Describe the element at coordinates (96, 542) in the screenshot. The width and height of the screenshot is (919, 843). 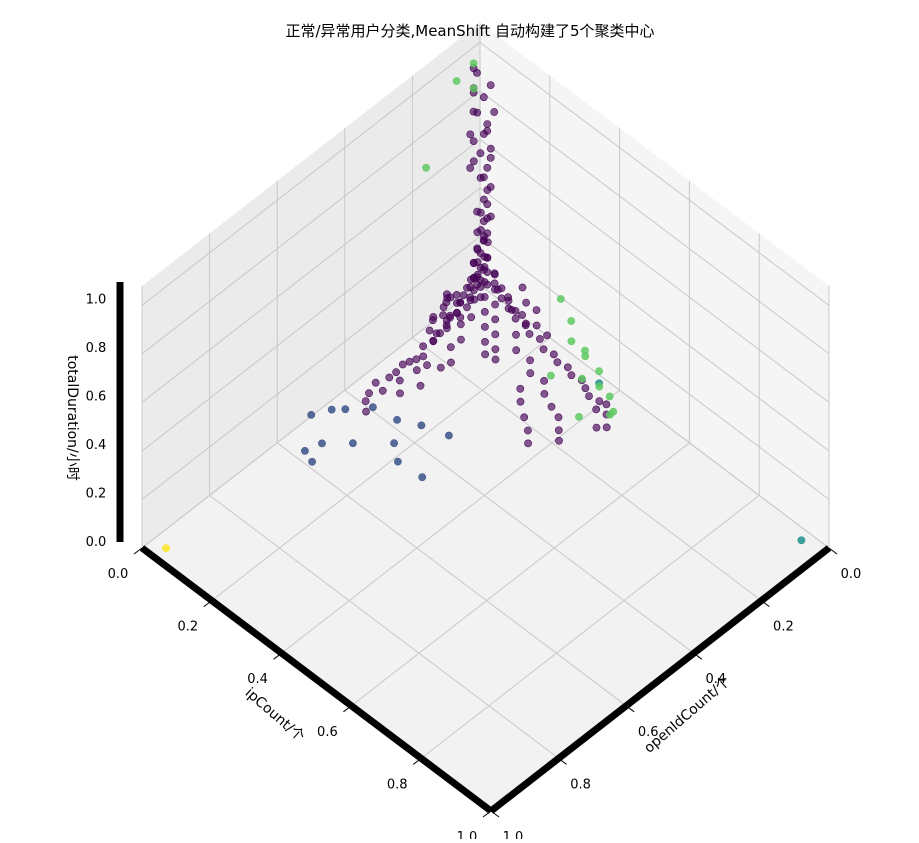
I see `z-tick-label: 0.0` at that location.